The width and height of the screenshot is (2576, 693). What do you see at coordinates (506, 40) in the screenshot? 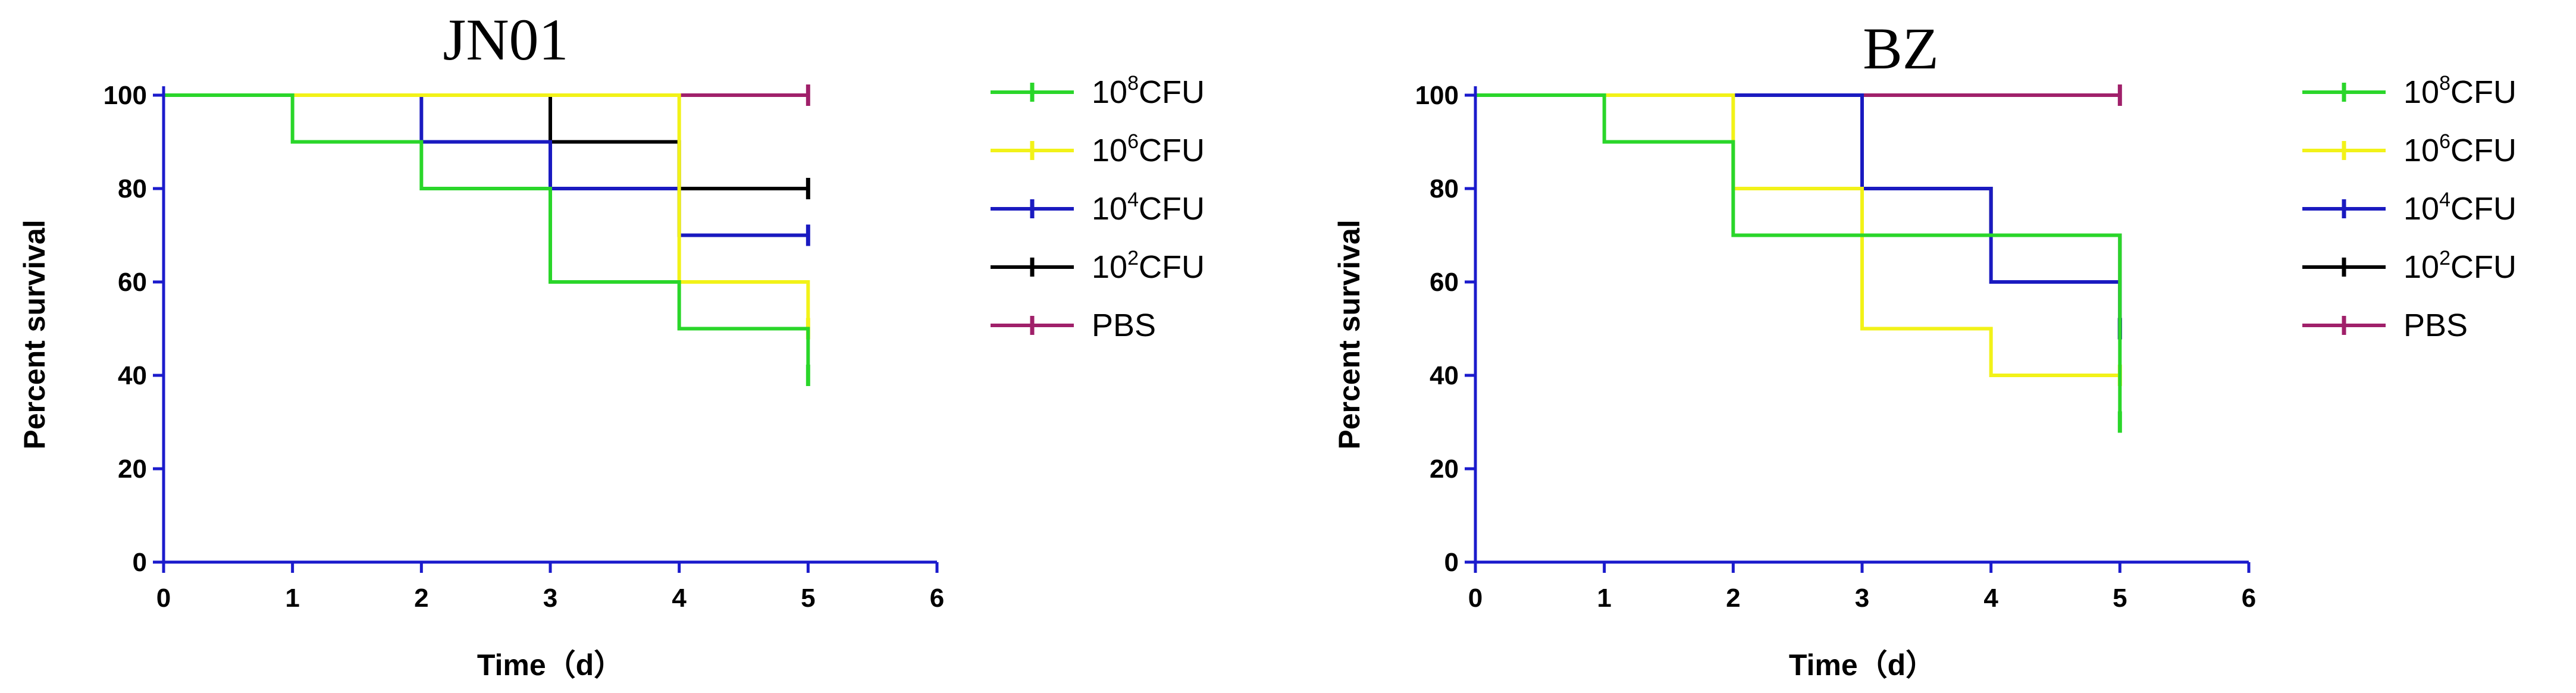
I see `chart-title: JN01` at bounding box center [506, 40].